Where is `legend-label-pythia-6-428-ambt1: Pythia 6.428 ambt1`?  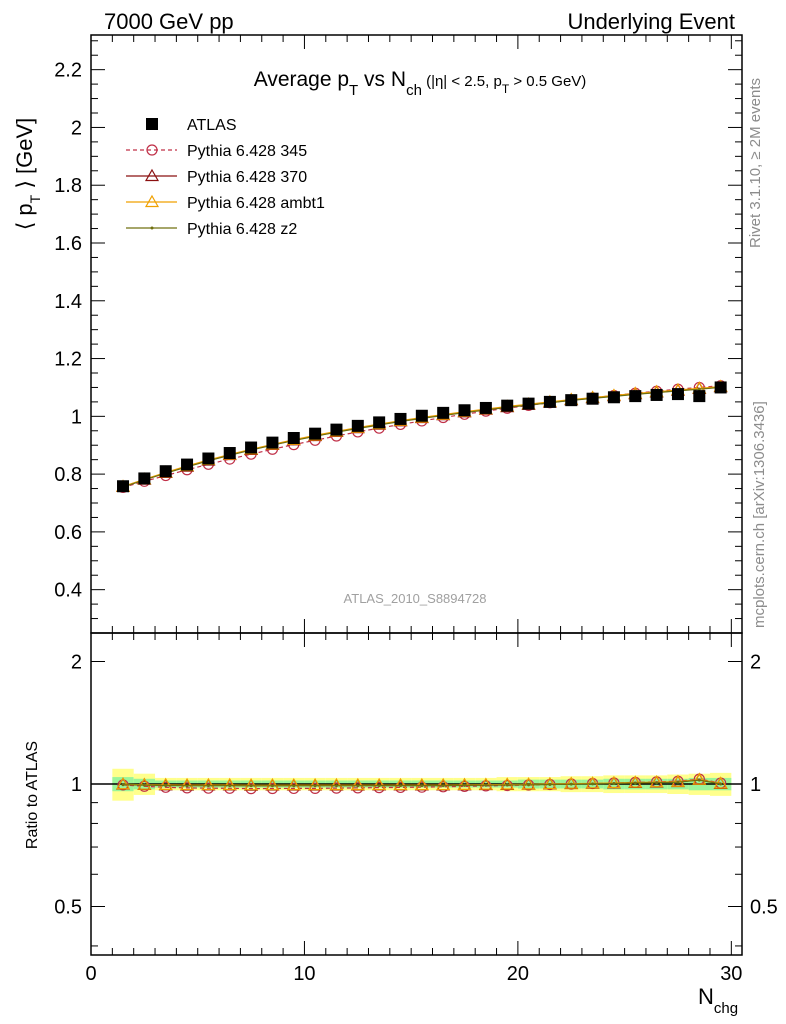
legend-label-pythia-6-428-ambt1: Pythia 6.428 ambt1 is located at coordinates (256, 203).